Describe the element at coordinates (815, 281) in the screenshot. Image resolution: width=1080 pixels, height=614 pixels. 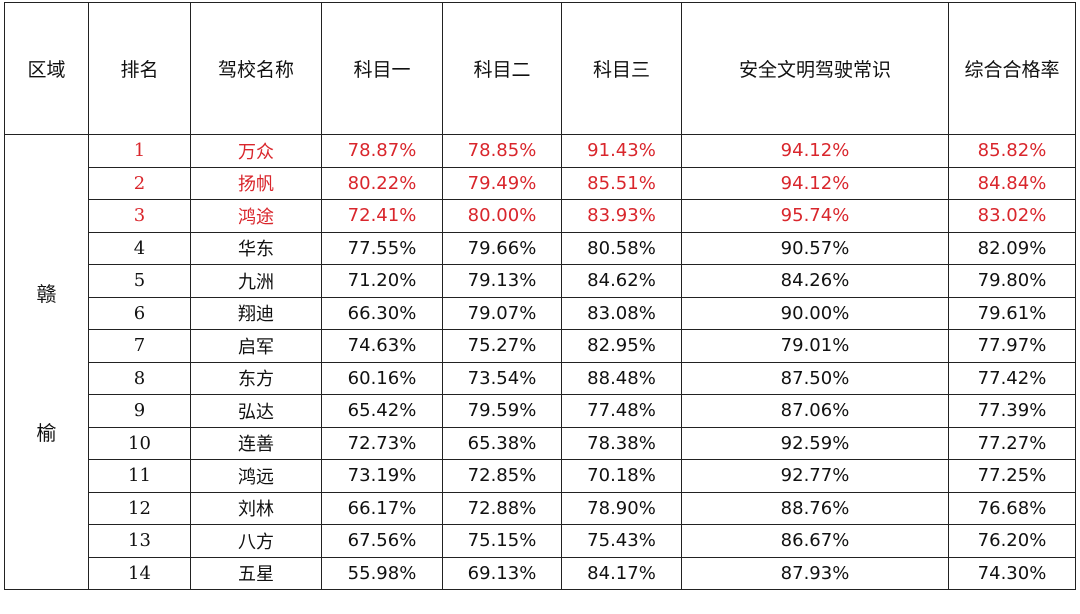
I see `safety-knowledge-cell: 84.26%` at that location.